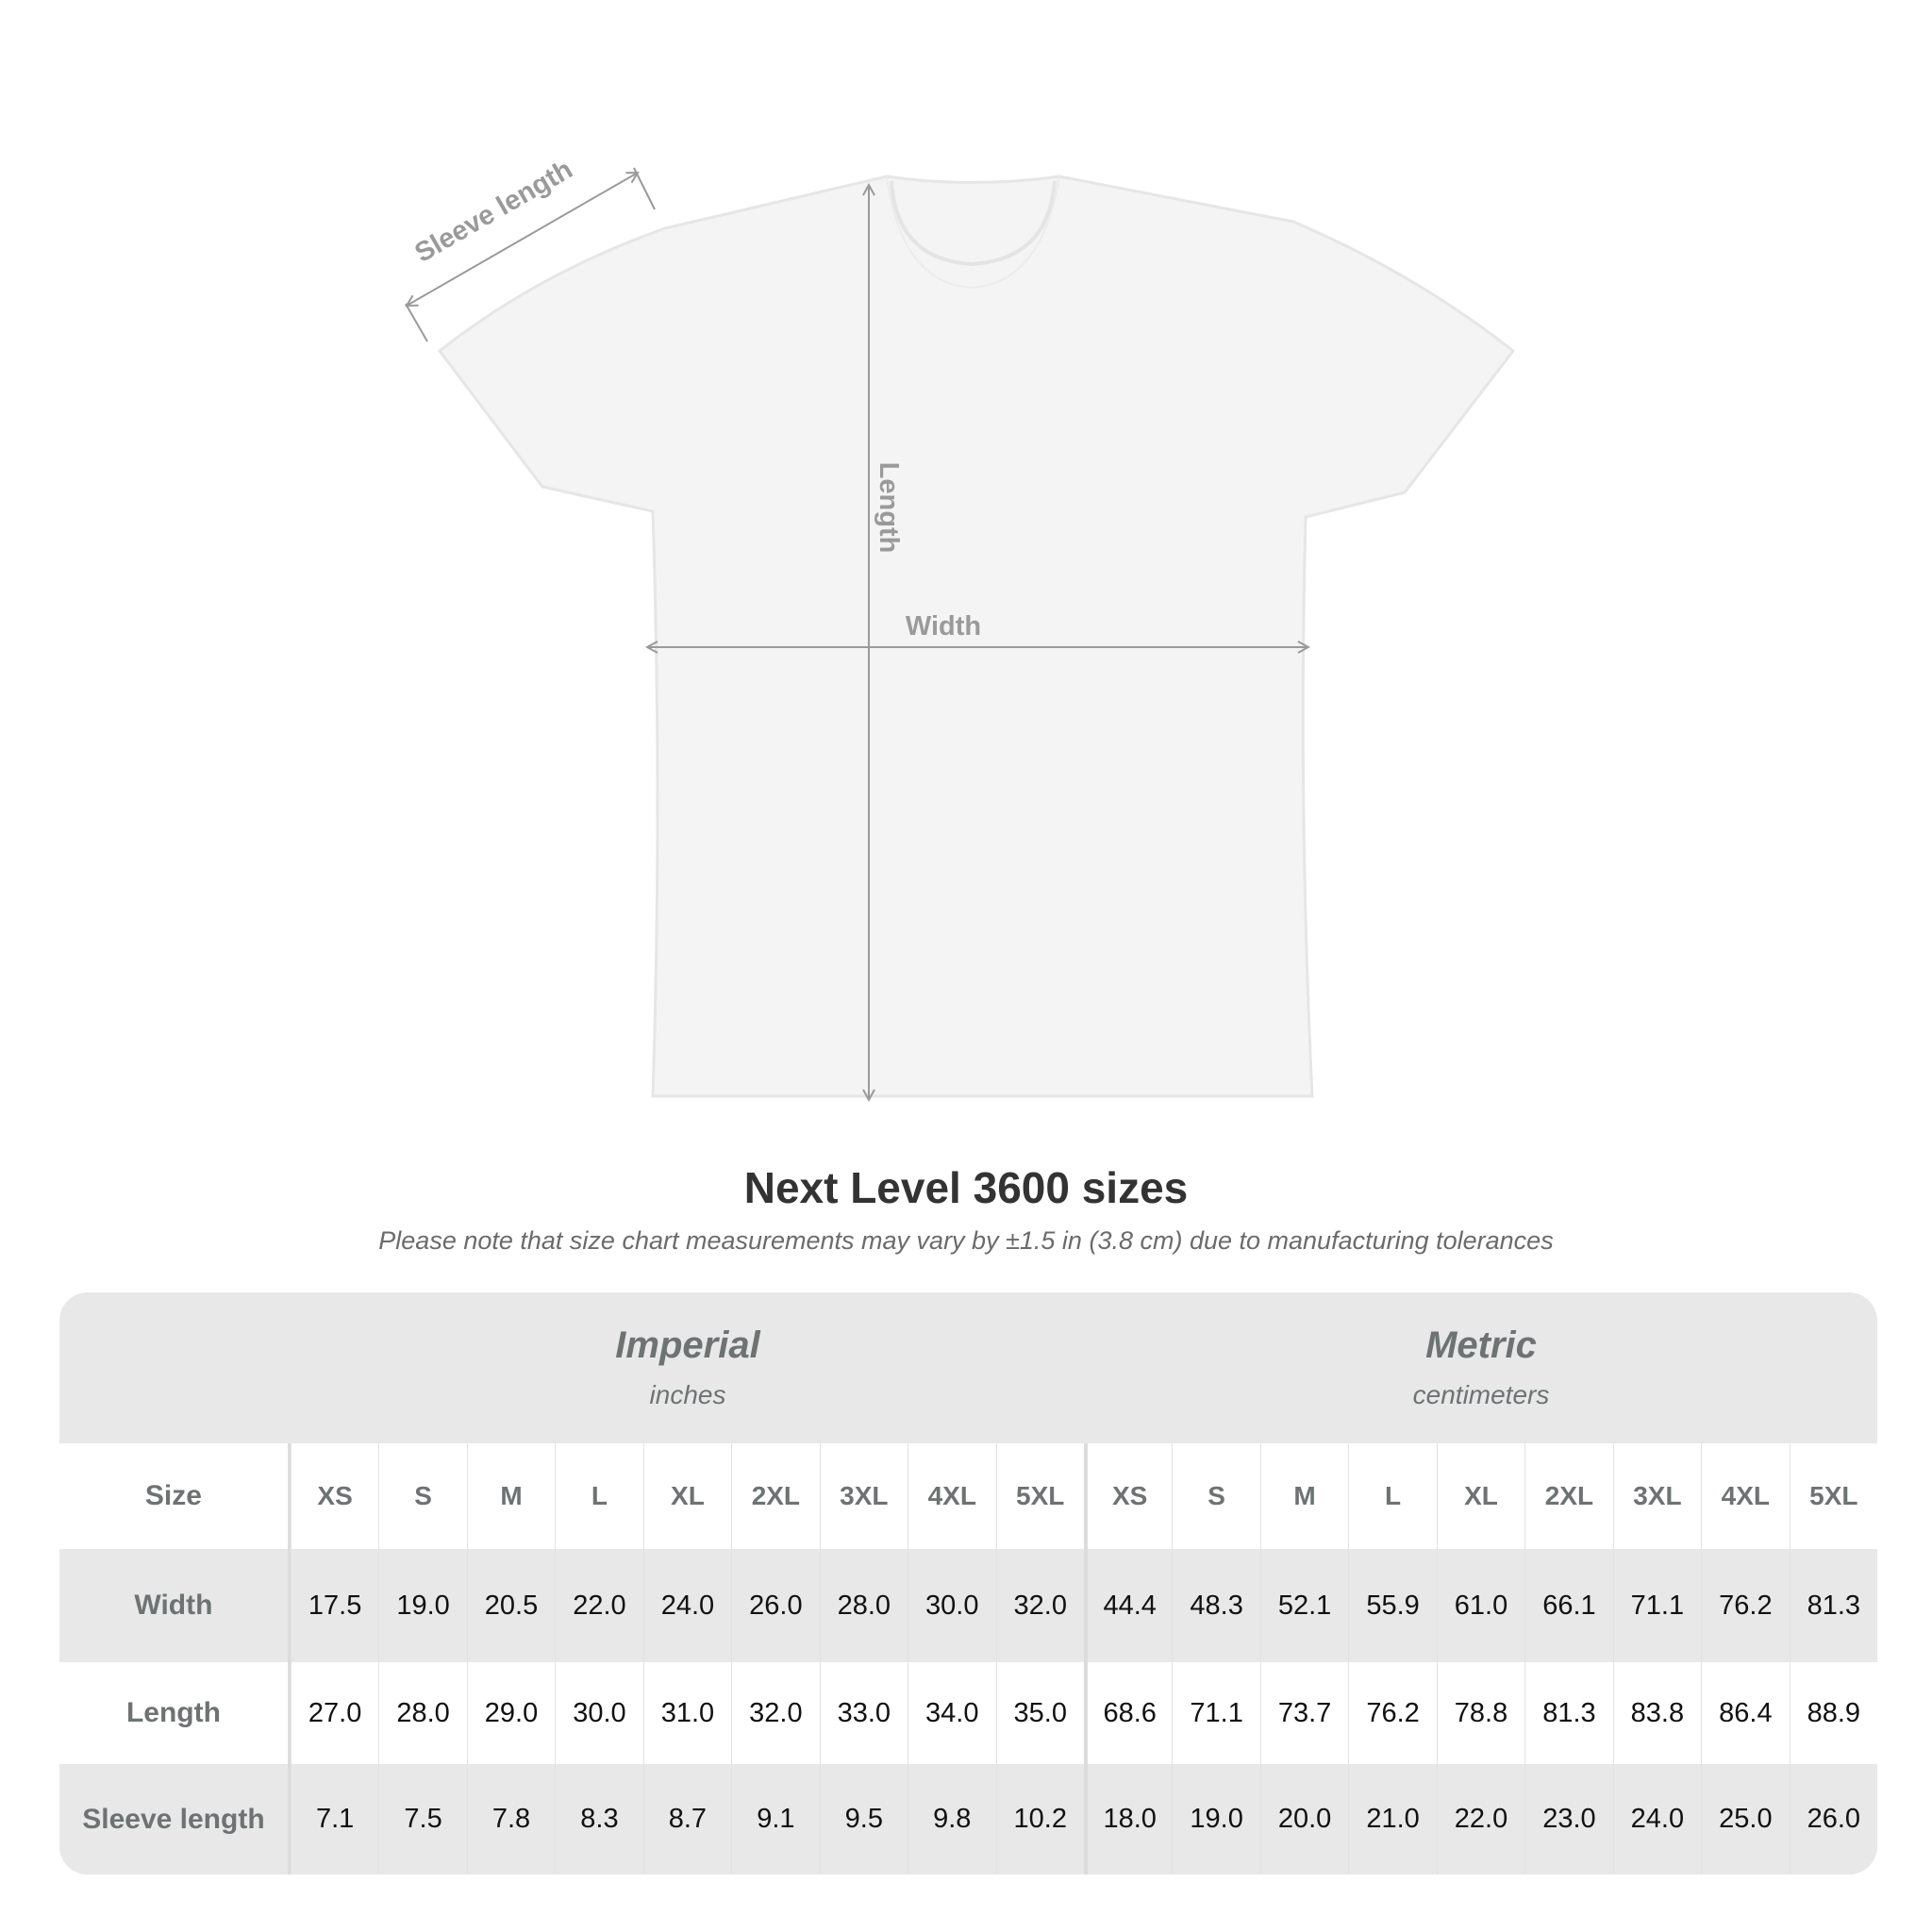 The height and width of the screenshot is (1932, 1932). Describe the element at coordinates (686, 1606) in the screenshot. I see `imperial-value: 24.0` at that location.